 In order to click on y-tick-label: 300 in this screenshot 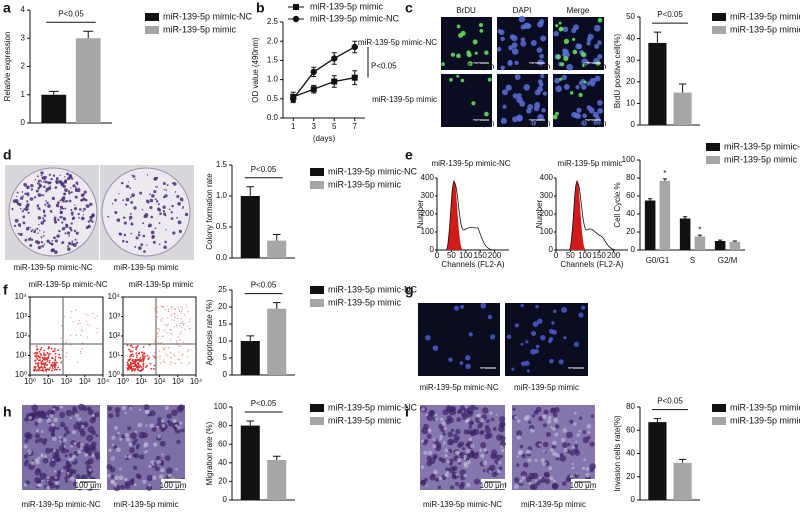, I will do `click(547, 195)`.